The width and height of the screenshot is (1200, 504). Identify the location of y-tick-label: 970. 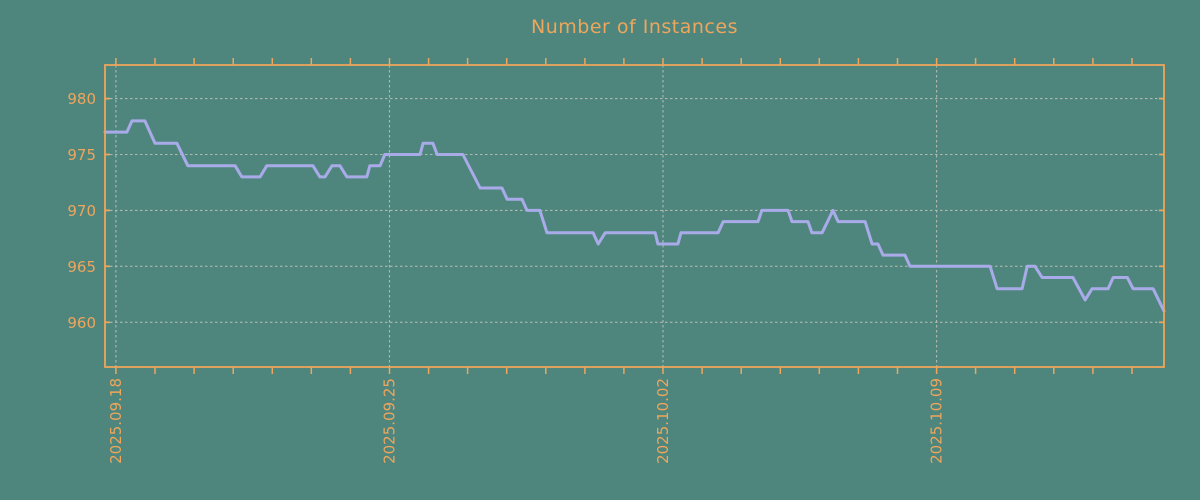
(81, 211).